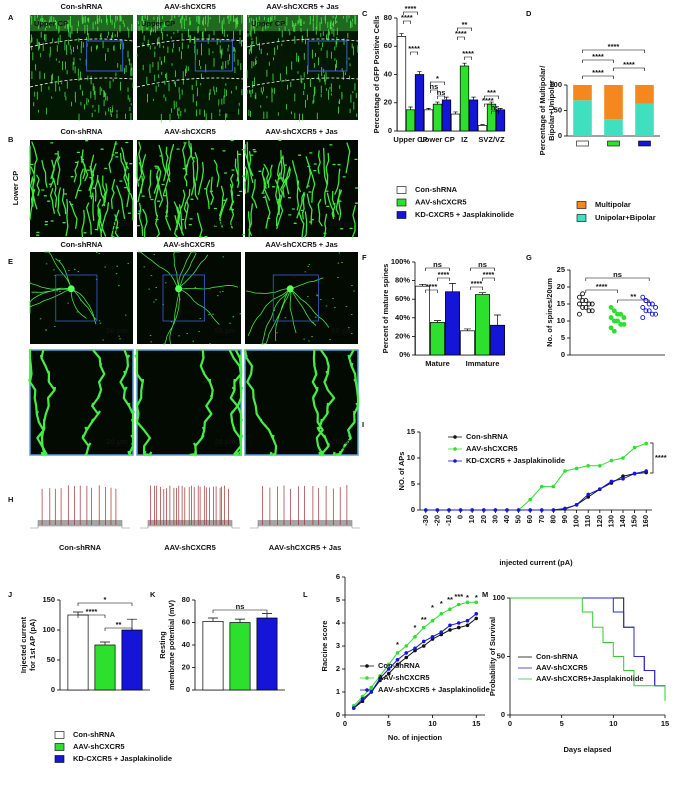 Image resolution: width=676 pixels, height=785 pixels. I want to click on cells, so click(302, 68).